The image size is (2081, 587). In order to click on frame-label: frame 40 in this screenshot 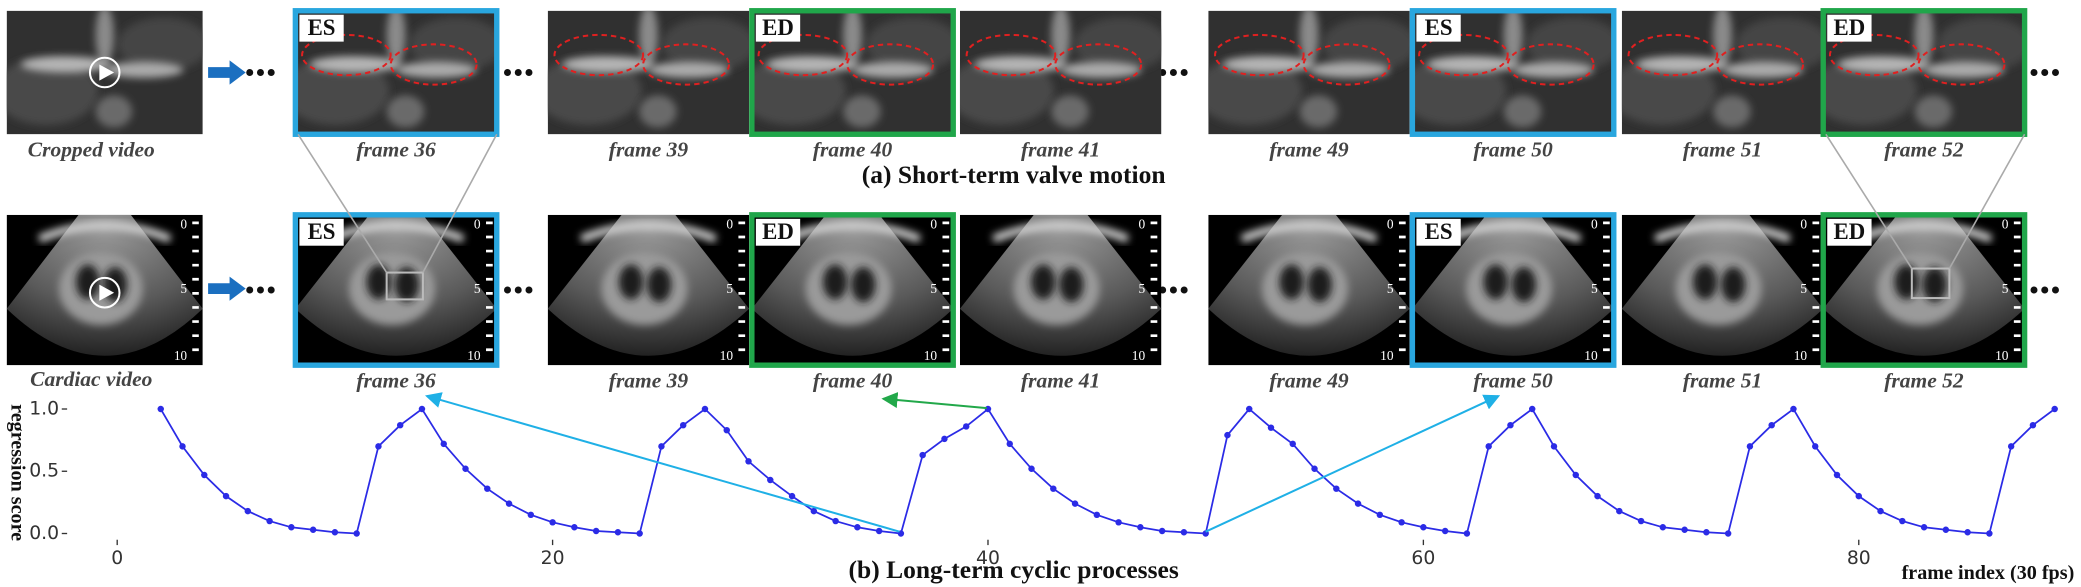, I will do `click(853, 381)`.